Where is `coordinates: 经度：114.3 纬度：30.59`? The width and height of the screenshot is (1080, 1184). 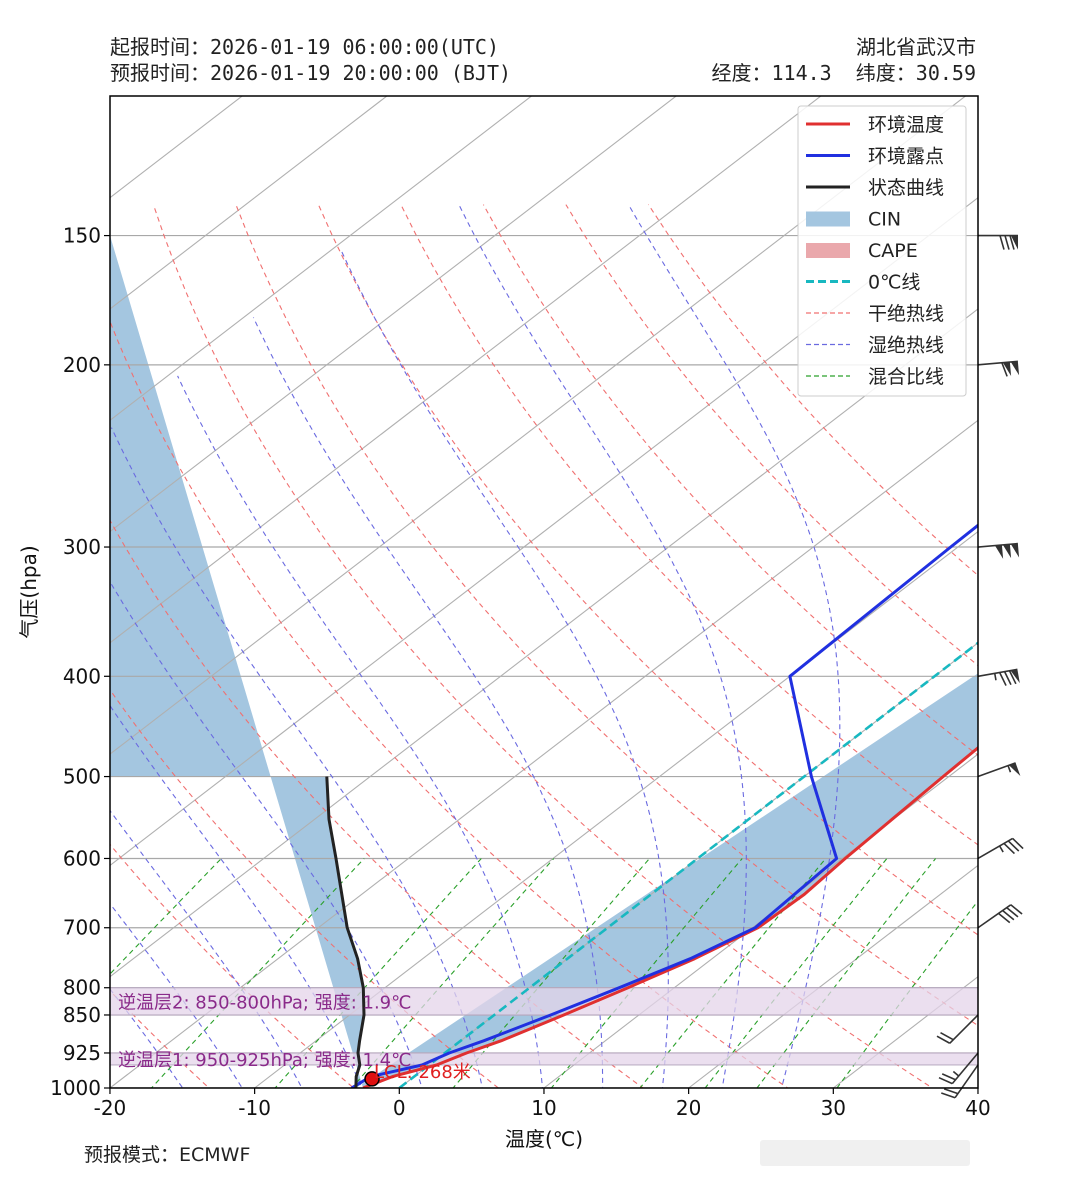 coordinates: 经度：114.3 纬度：30.59 is located at coordinates (844, 73).